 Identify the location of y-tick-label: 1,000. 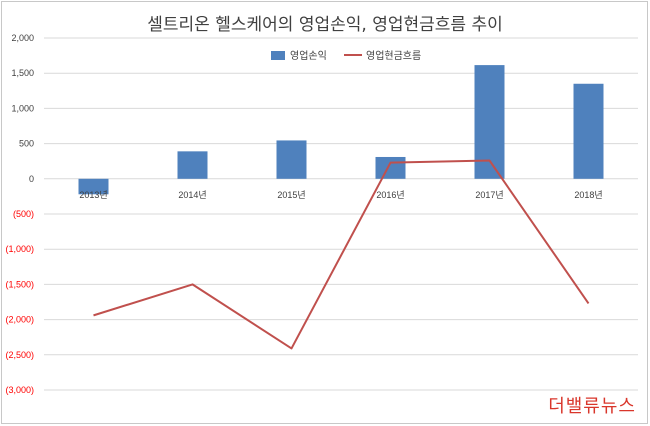
(22, 108).